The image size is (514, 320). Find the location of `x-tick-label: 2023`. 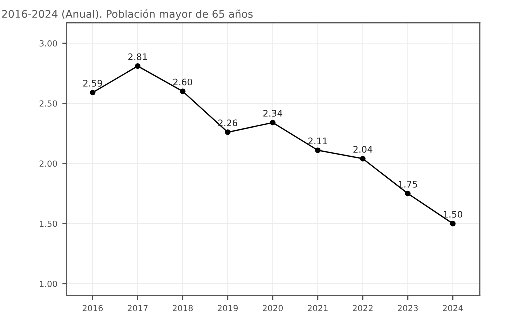

x-tick-label: 2023 is located at coordinates (408, 308).